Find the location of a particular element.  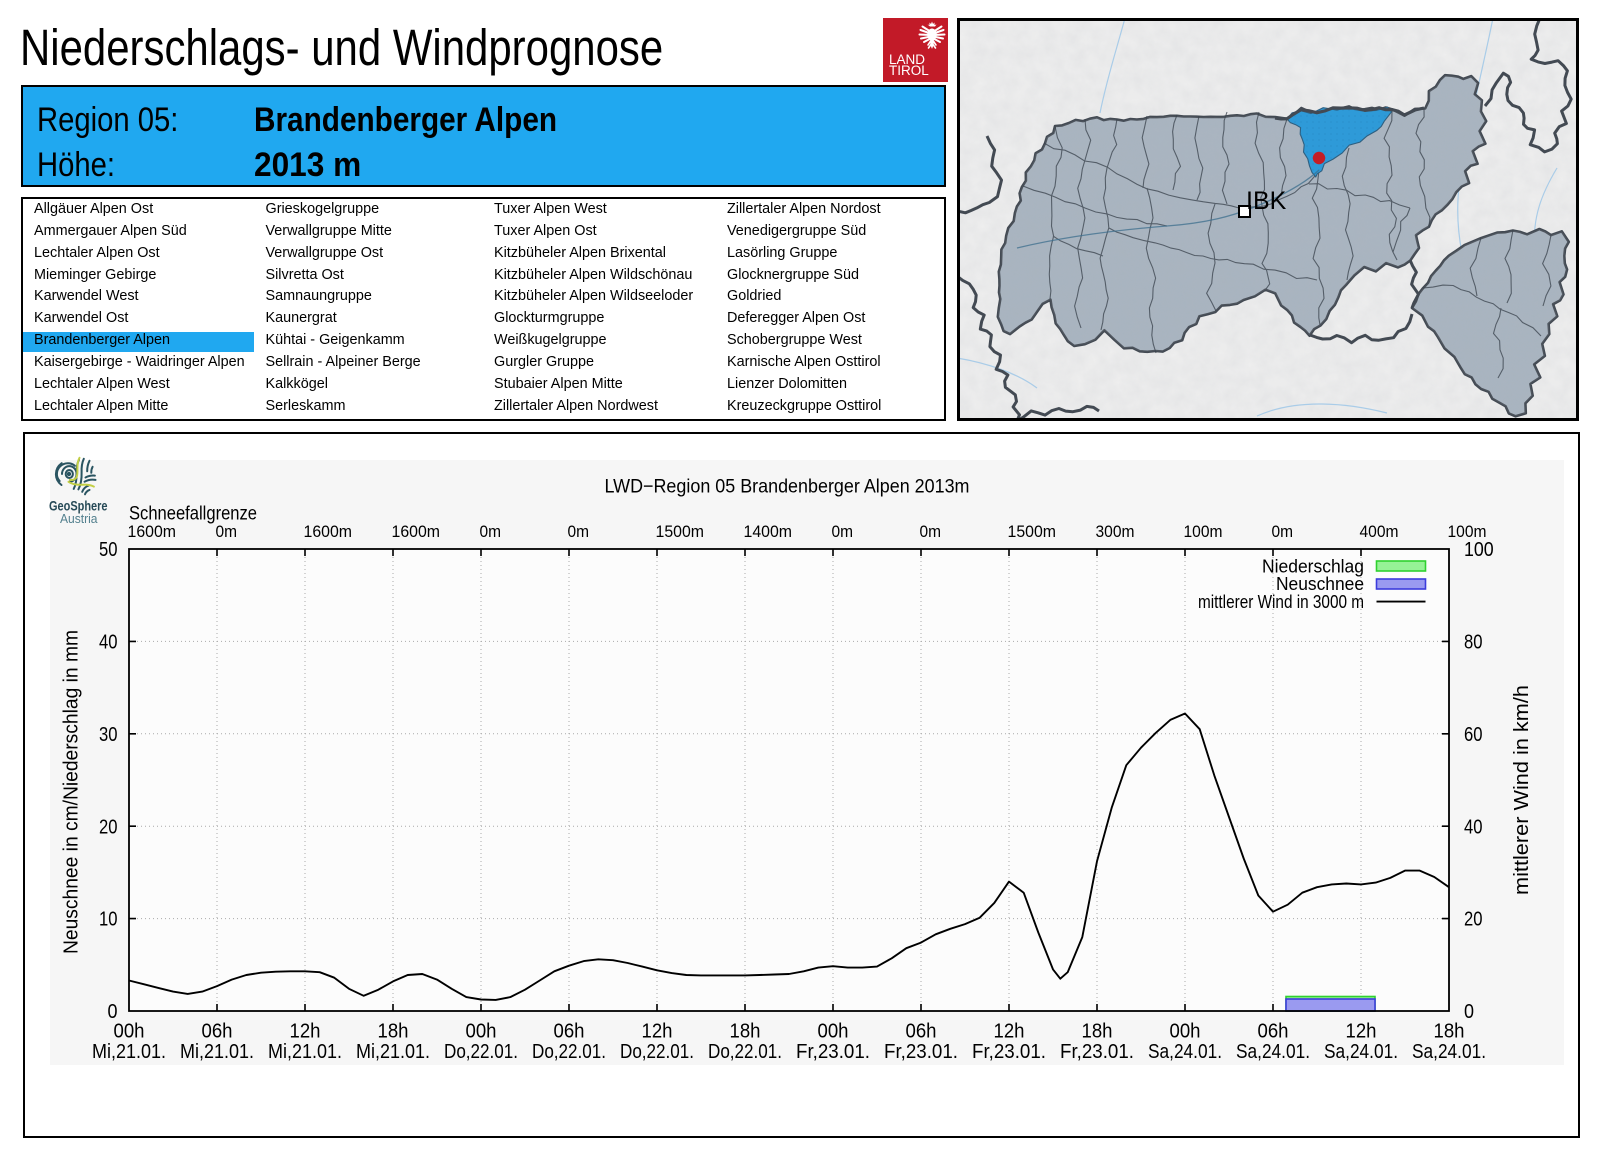

svg-text: IBK is located at coordinates (1266, 201).